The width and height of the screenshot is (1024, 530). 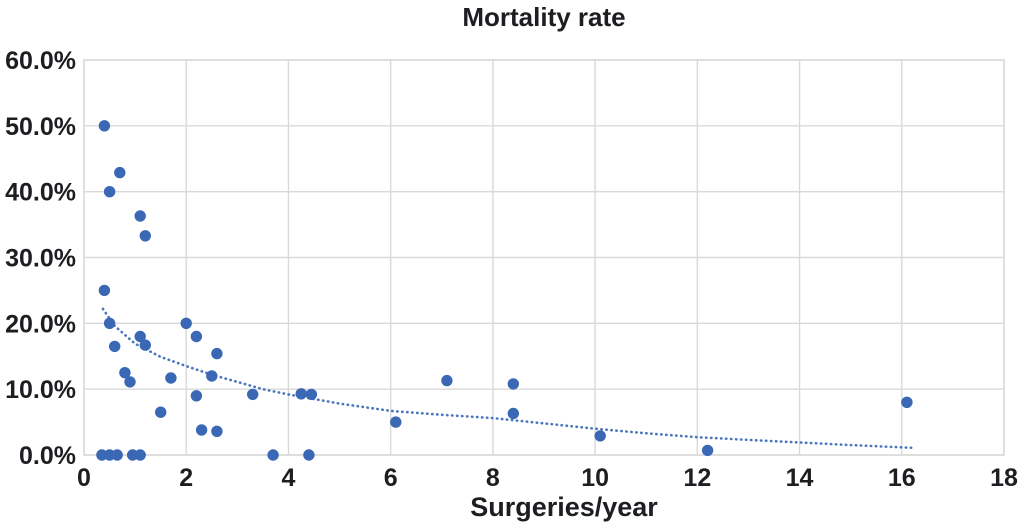 What do you see at coordinates (47, 456) in the screenshot?
I see `y-tick-label: 0.0%` at bounding box center [47, 456].